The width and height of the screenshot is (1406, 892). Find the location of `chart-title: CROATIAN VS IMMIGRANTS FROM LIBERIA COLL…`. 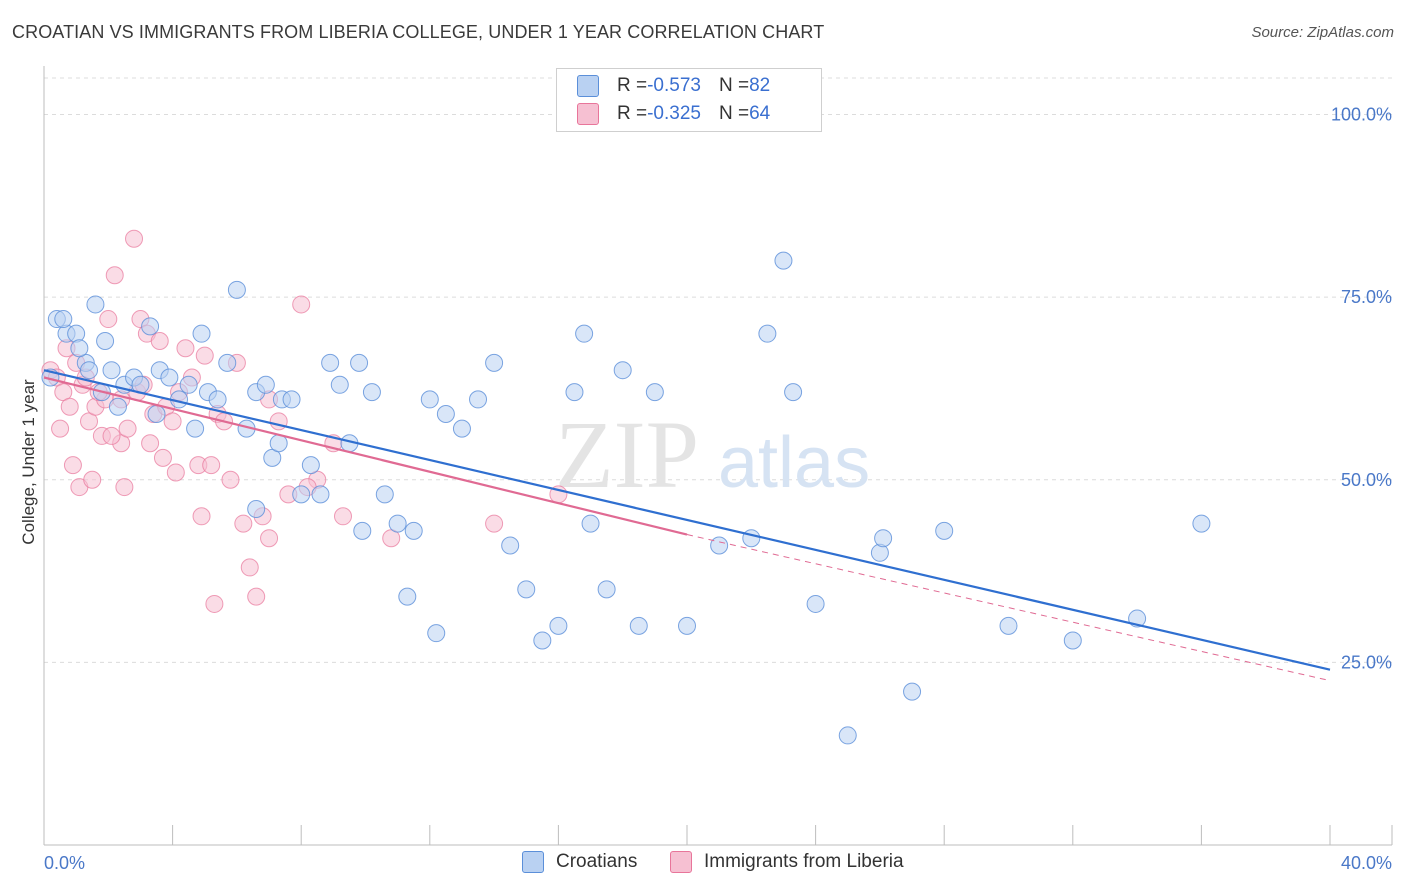

chart-title: CROATIAN VS IMMIGRANTS FROM LIBERIA COLL… is located at coordinates (418, 32).